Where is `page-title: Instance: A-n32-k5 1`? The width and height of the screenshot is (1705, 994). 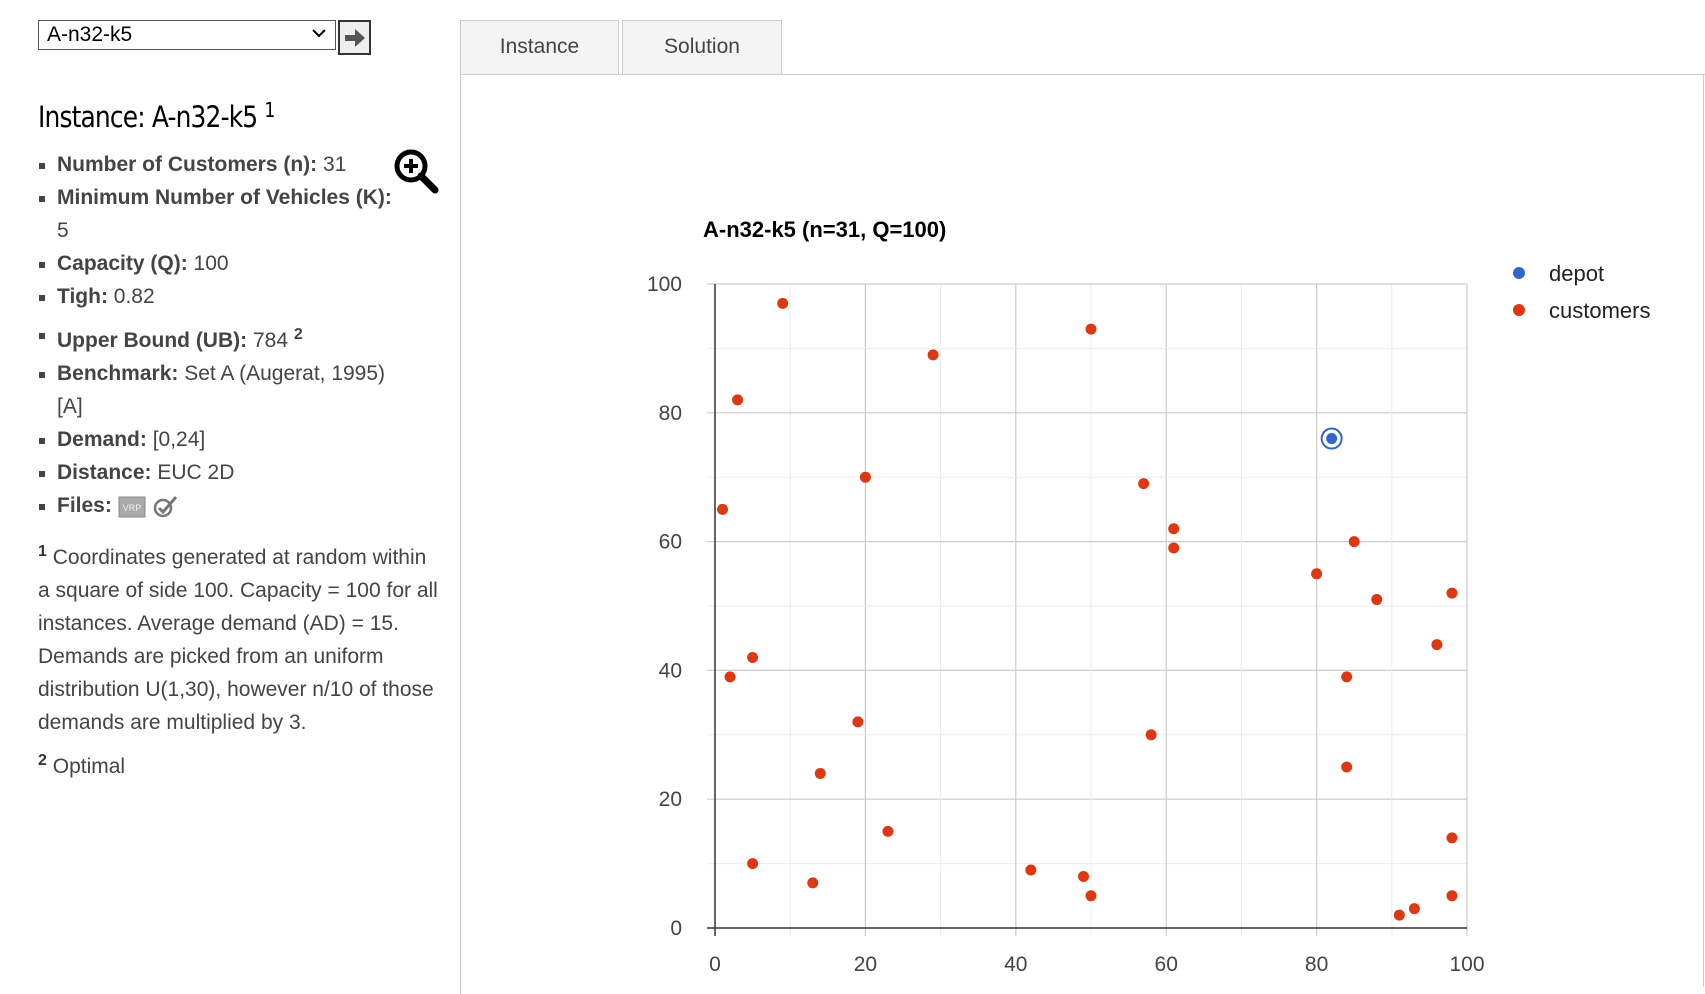
page-title: Instance: A-n32-k5 1 is located at coordinates (214, 116).